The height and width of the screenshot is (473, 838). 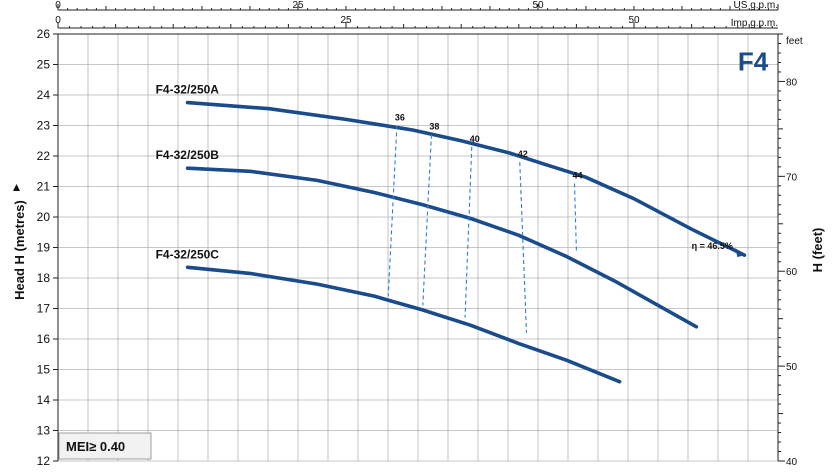 I want to click on y-tick-label: 15, so click(x=44, y=370).